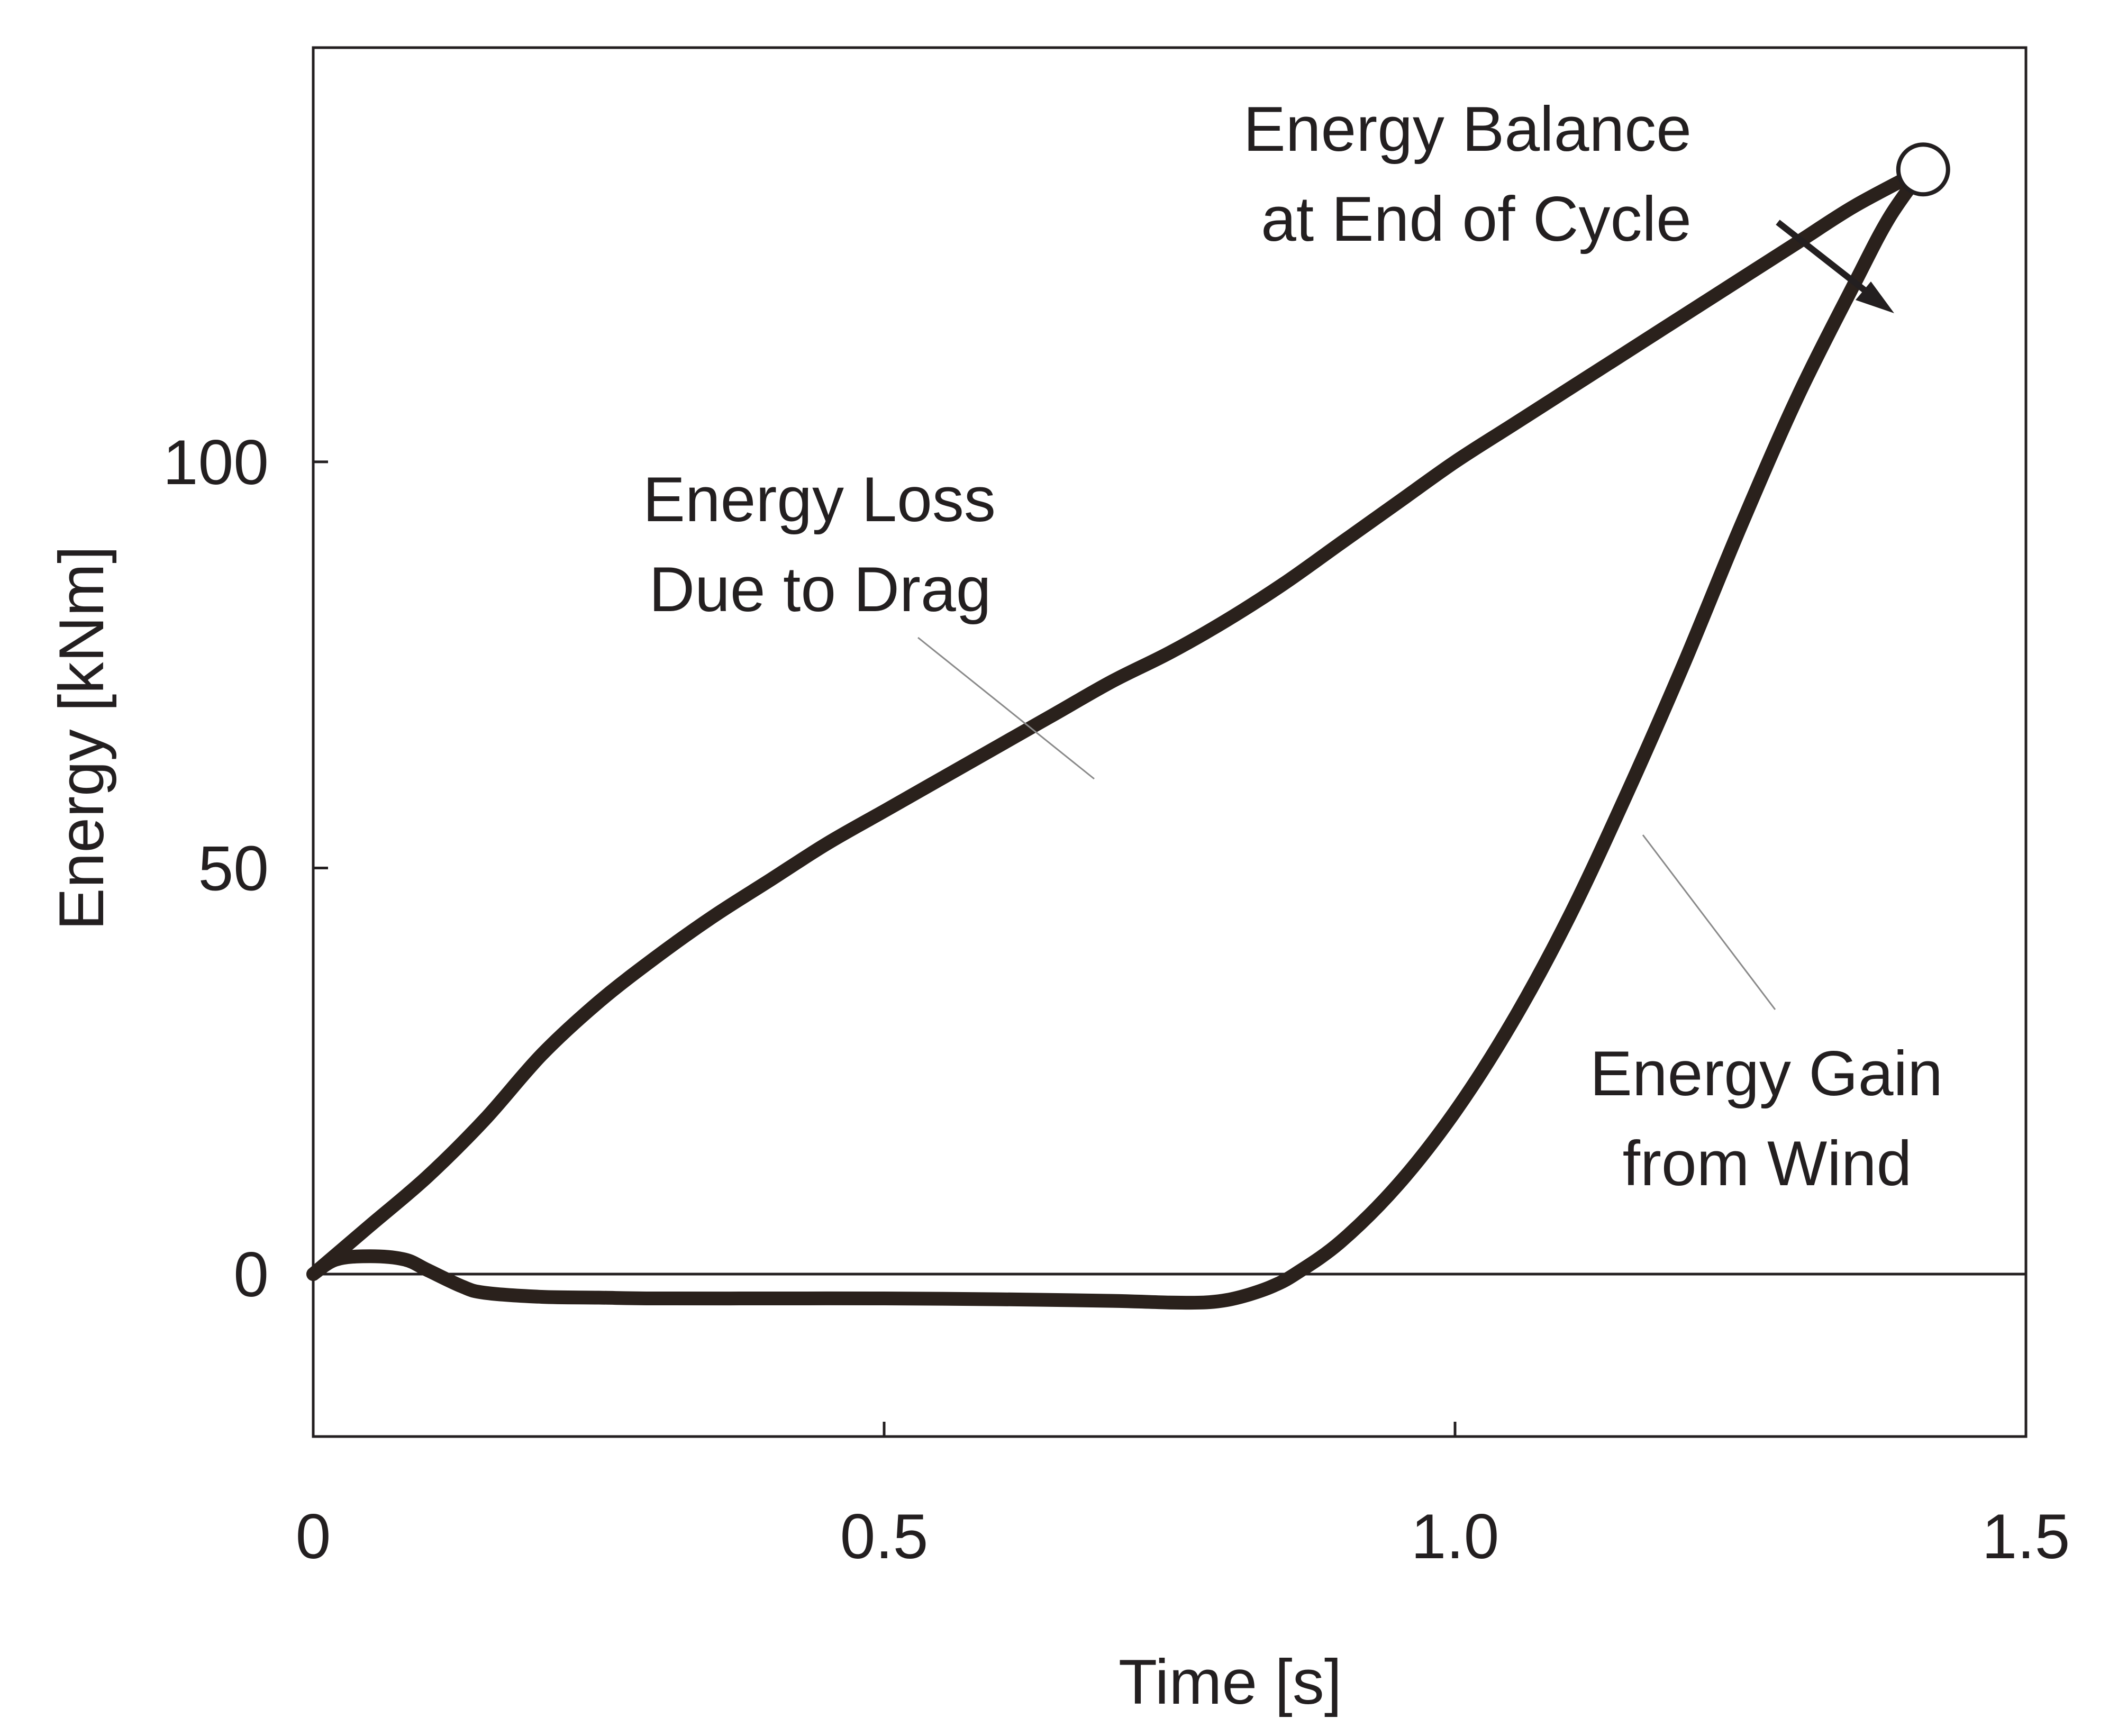 The height and width of the screenshot is (1736, 2109). What do you see at coordinates (2026, 1537) in the screenshot?
I see `x-tick-label: 1.5` at bounding box center [2026, 1537].